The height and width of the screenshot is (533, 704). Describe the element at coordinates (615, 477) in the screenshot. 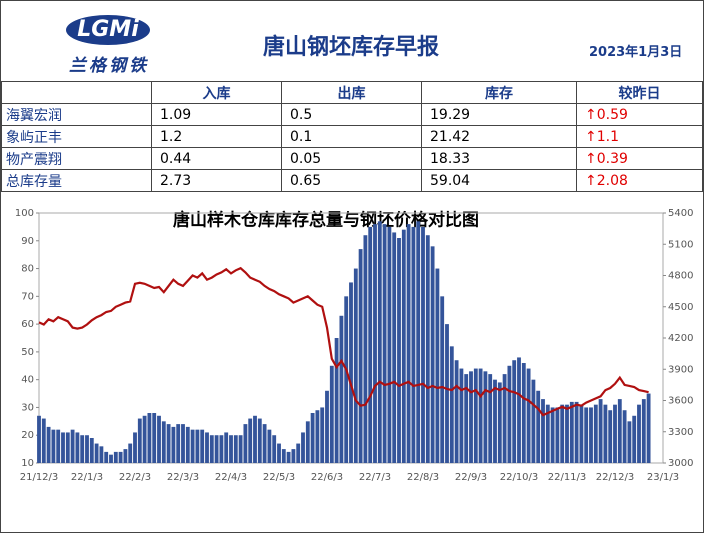

I see `x-tick-label: 22/12/3` at that location.